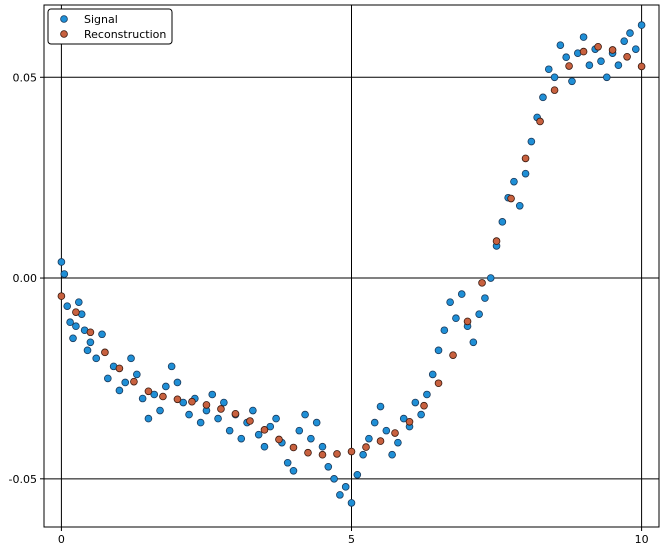 This screenshot has height=550, width=664. What do you see at coordinates (642, 539) in the screenshot?
I see `x-tick-label: 10` at bounding box center [642, 539].